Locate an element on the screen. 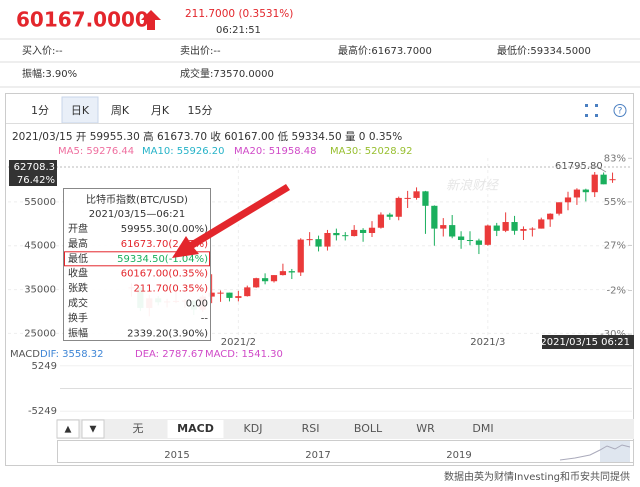  indicator-tab: BOLL is located at coordinates (368, 428).